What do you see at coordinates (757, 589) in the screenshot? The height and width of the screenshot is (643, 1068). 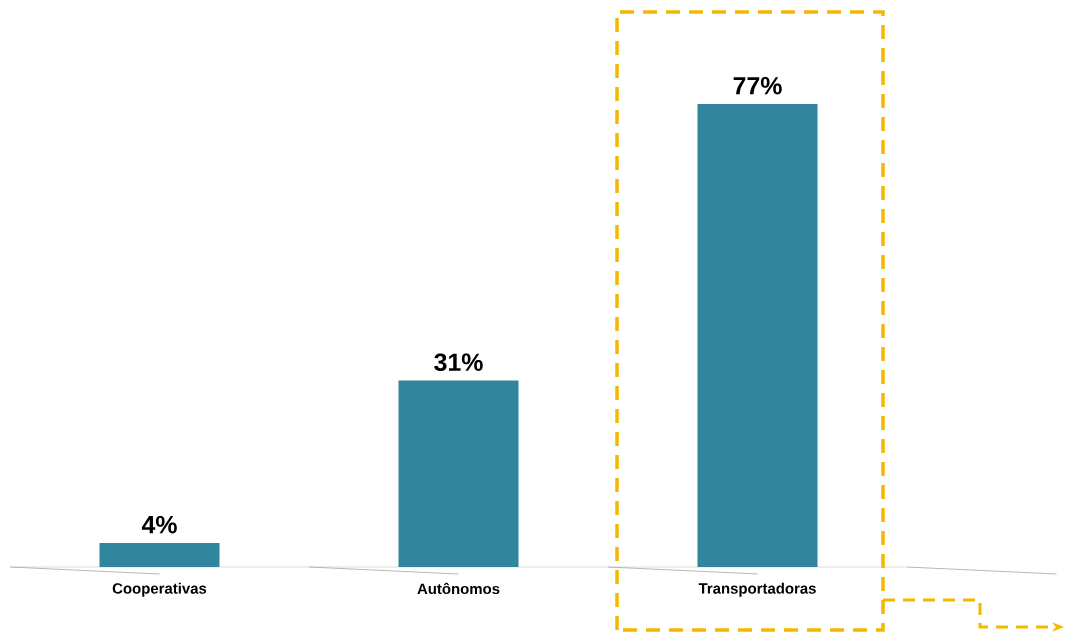 I see `x-tick-label: Transportadoras` at bounding box center [757, 589].